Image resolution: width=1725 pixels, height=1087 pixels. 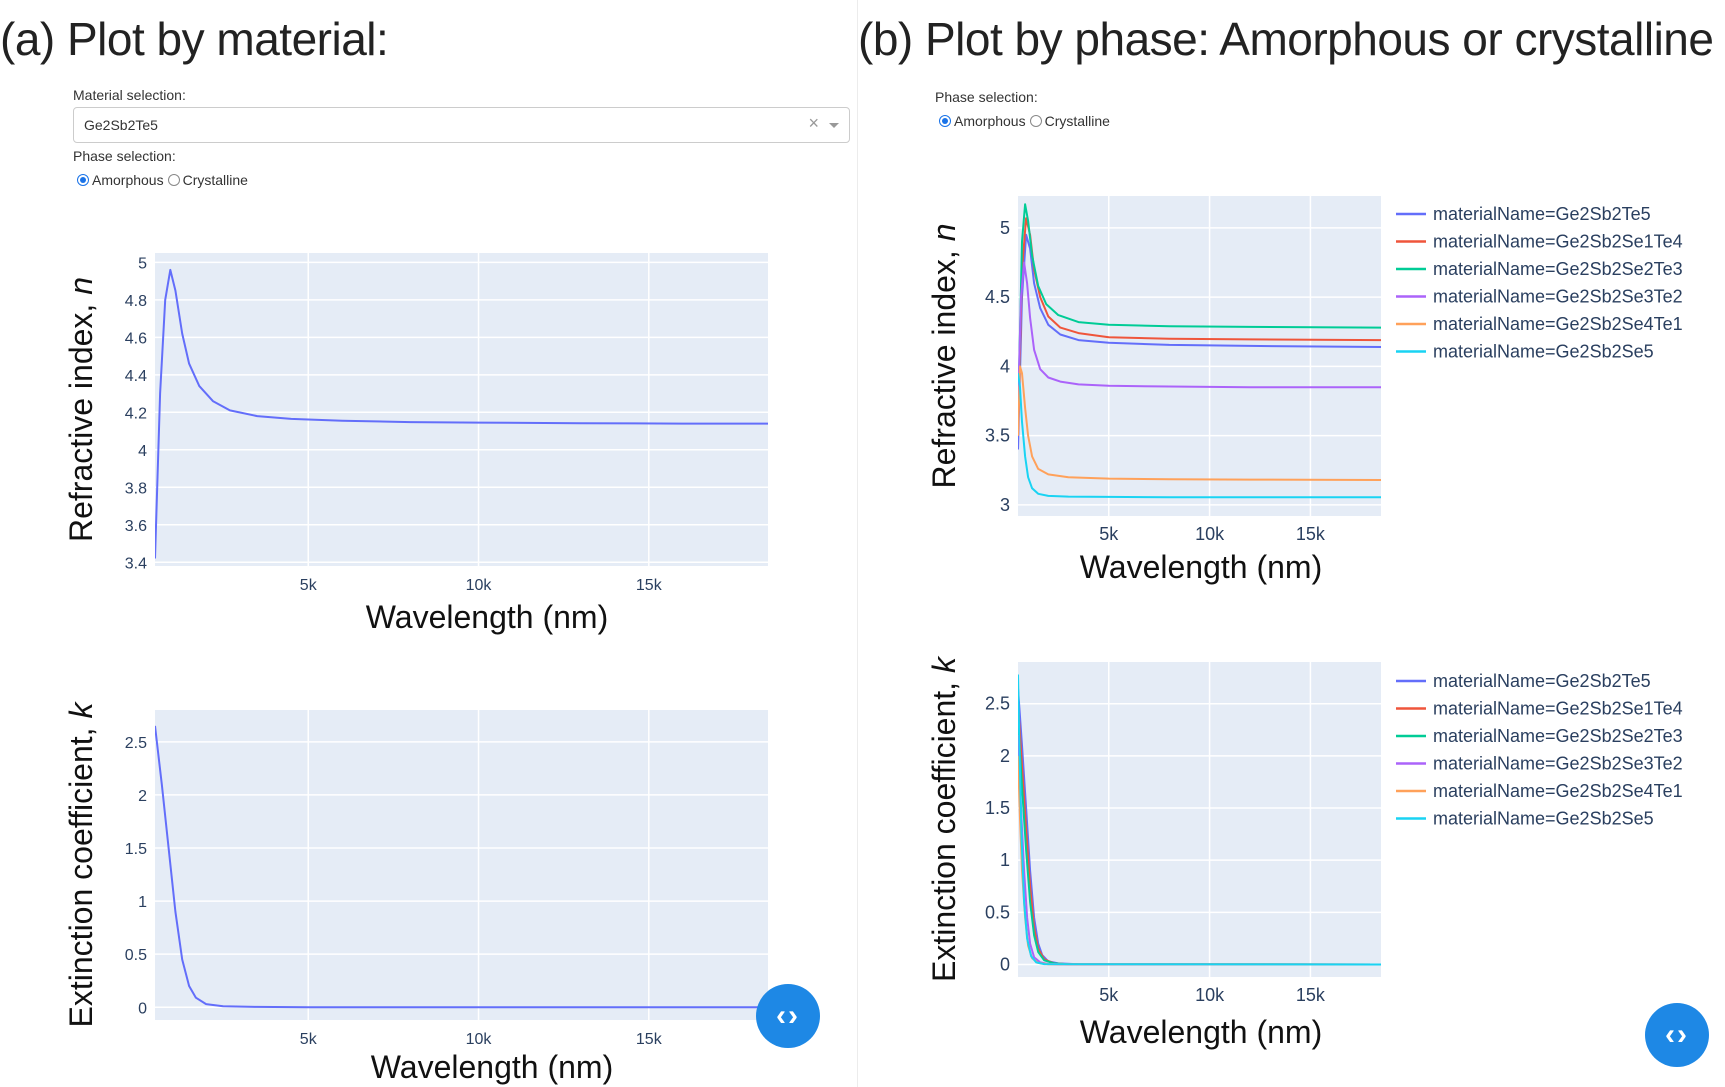 I want to click on phase-radio-group-b: Amorphous Crystalline, so click(x=1026, y=121).